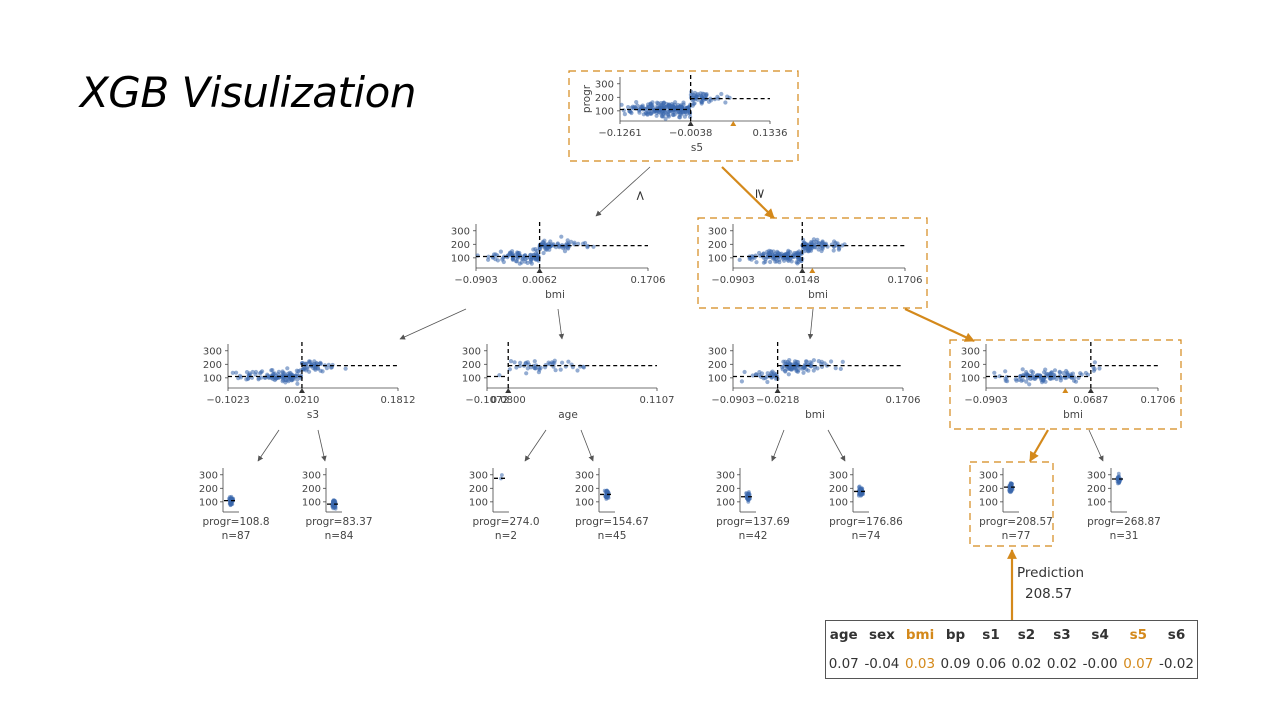 This screenshot has width=1280, height=720. I want to click on l2-1-xtick: 0.1107, so click(657, 400).